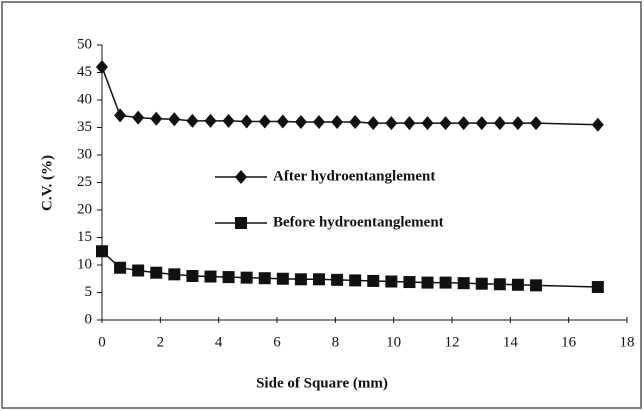 The width and height of the screenshot is (644, 411). What do you see at coordinates (219, 342) in the screenshot?
I see `x-tick-label: 4` at bounding box center [219, 342].